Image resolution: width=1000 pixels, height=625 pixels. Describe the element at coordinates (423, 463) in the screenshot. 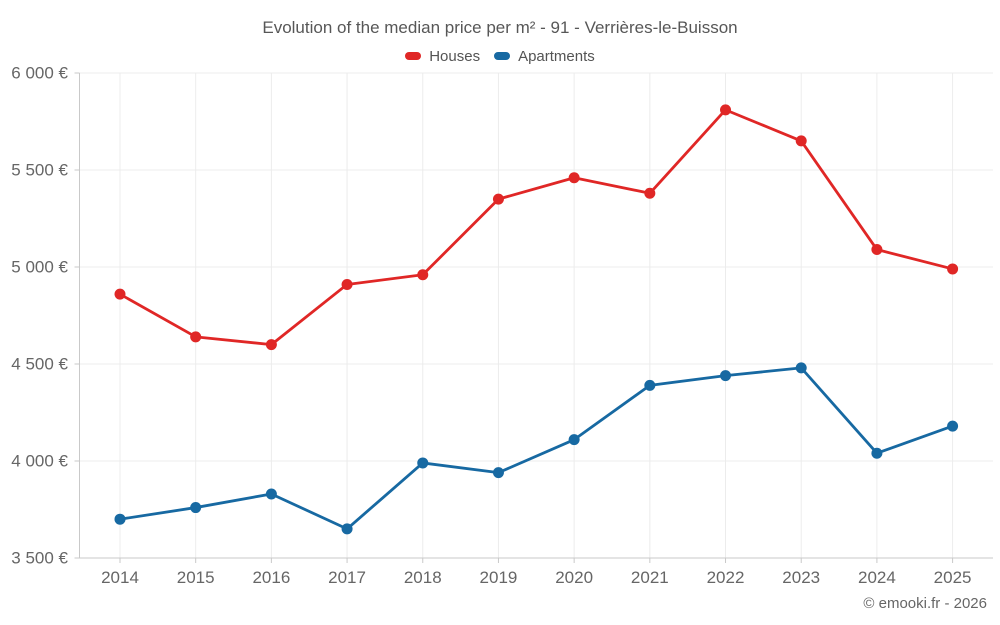

I see `data-point-apartments-2018` at that location.